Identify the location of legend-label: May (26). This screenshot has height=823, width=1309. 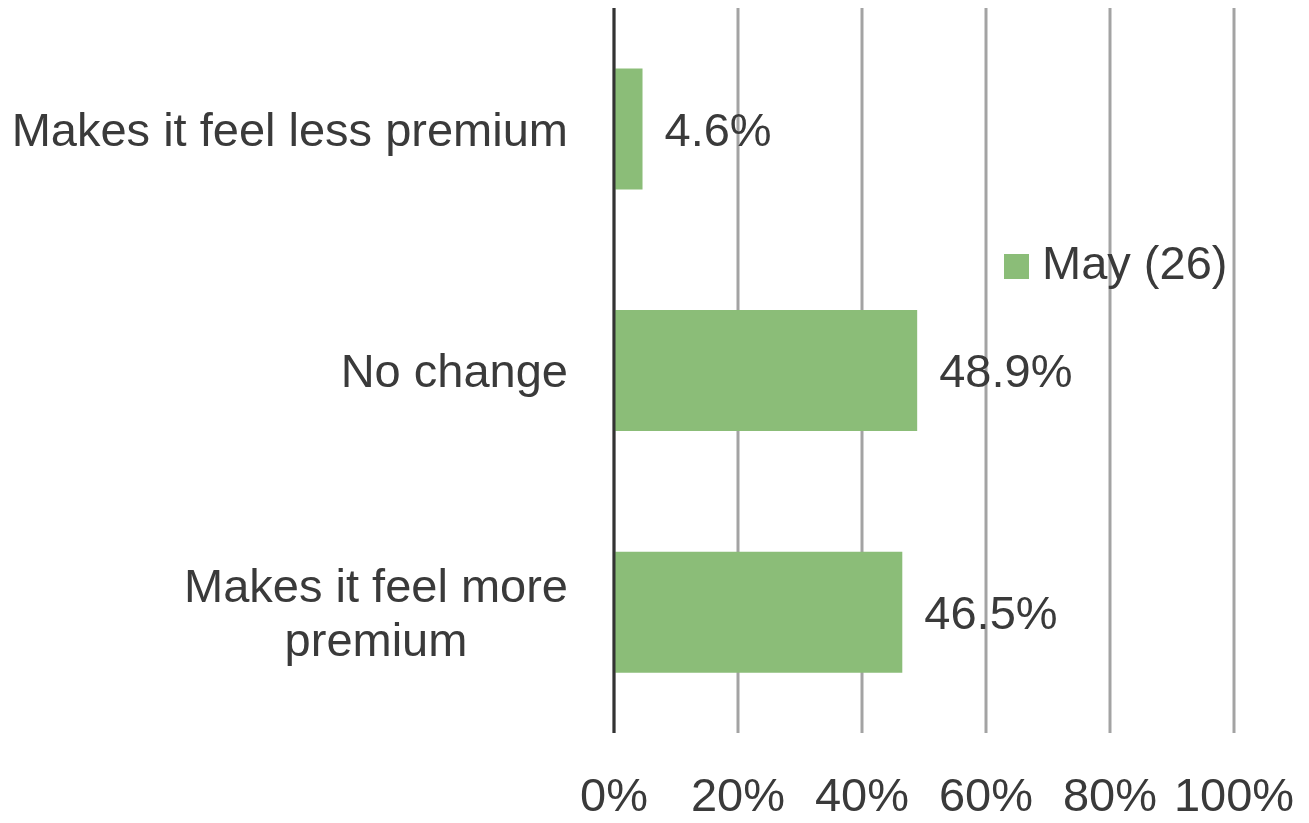
(1135, 262).